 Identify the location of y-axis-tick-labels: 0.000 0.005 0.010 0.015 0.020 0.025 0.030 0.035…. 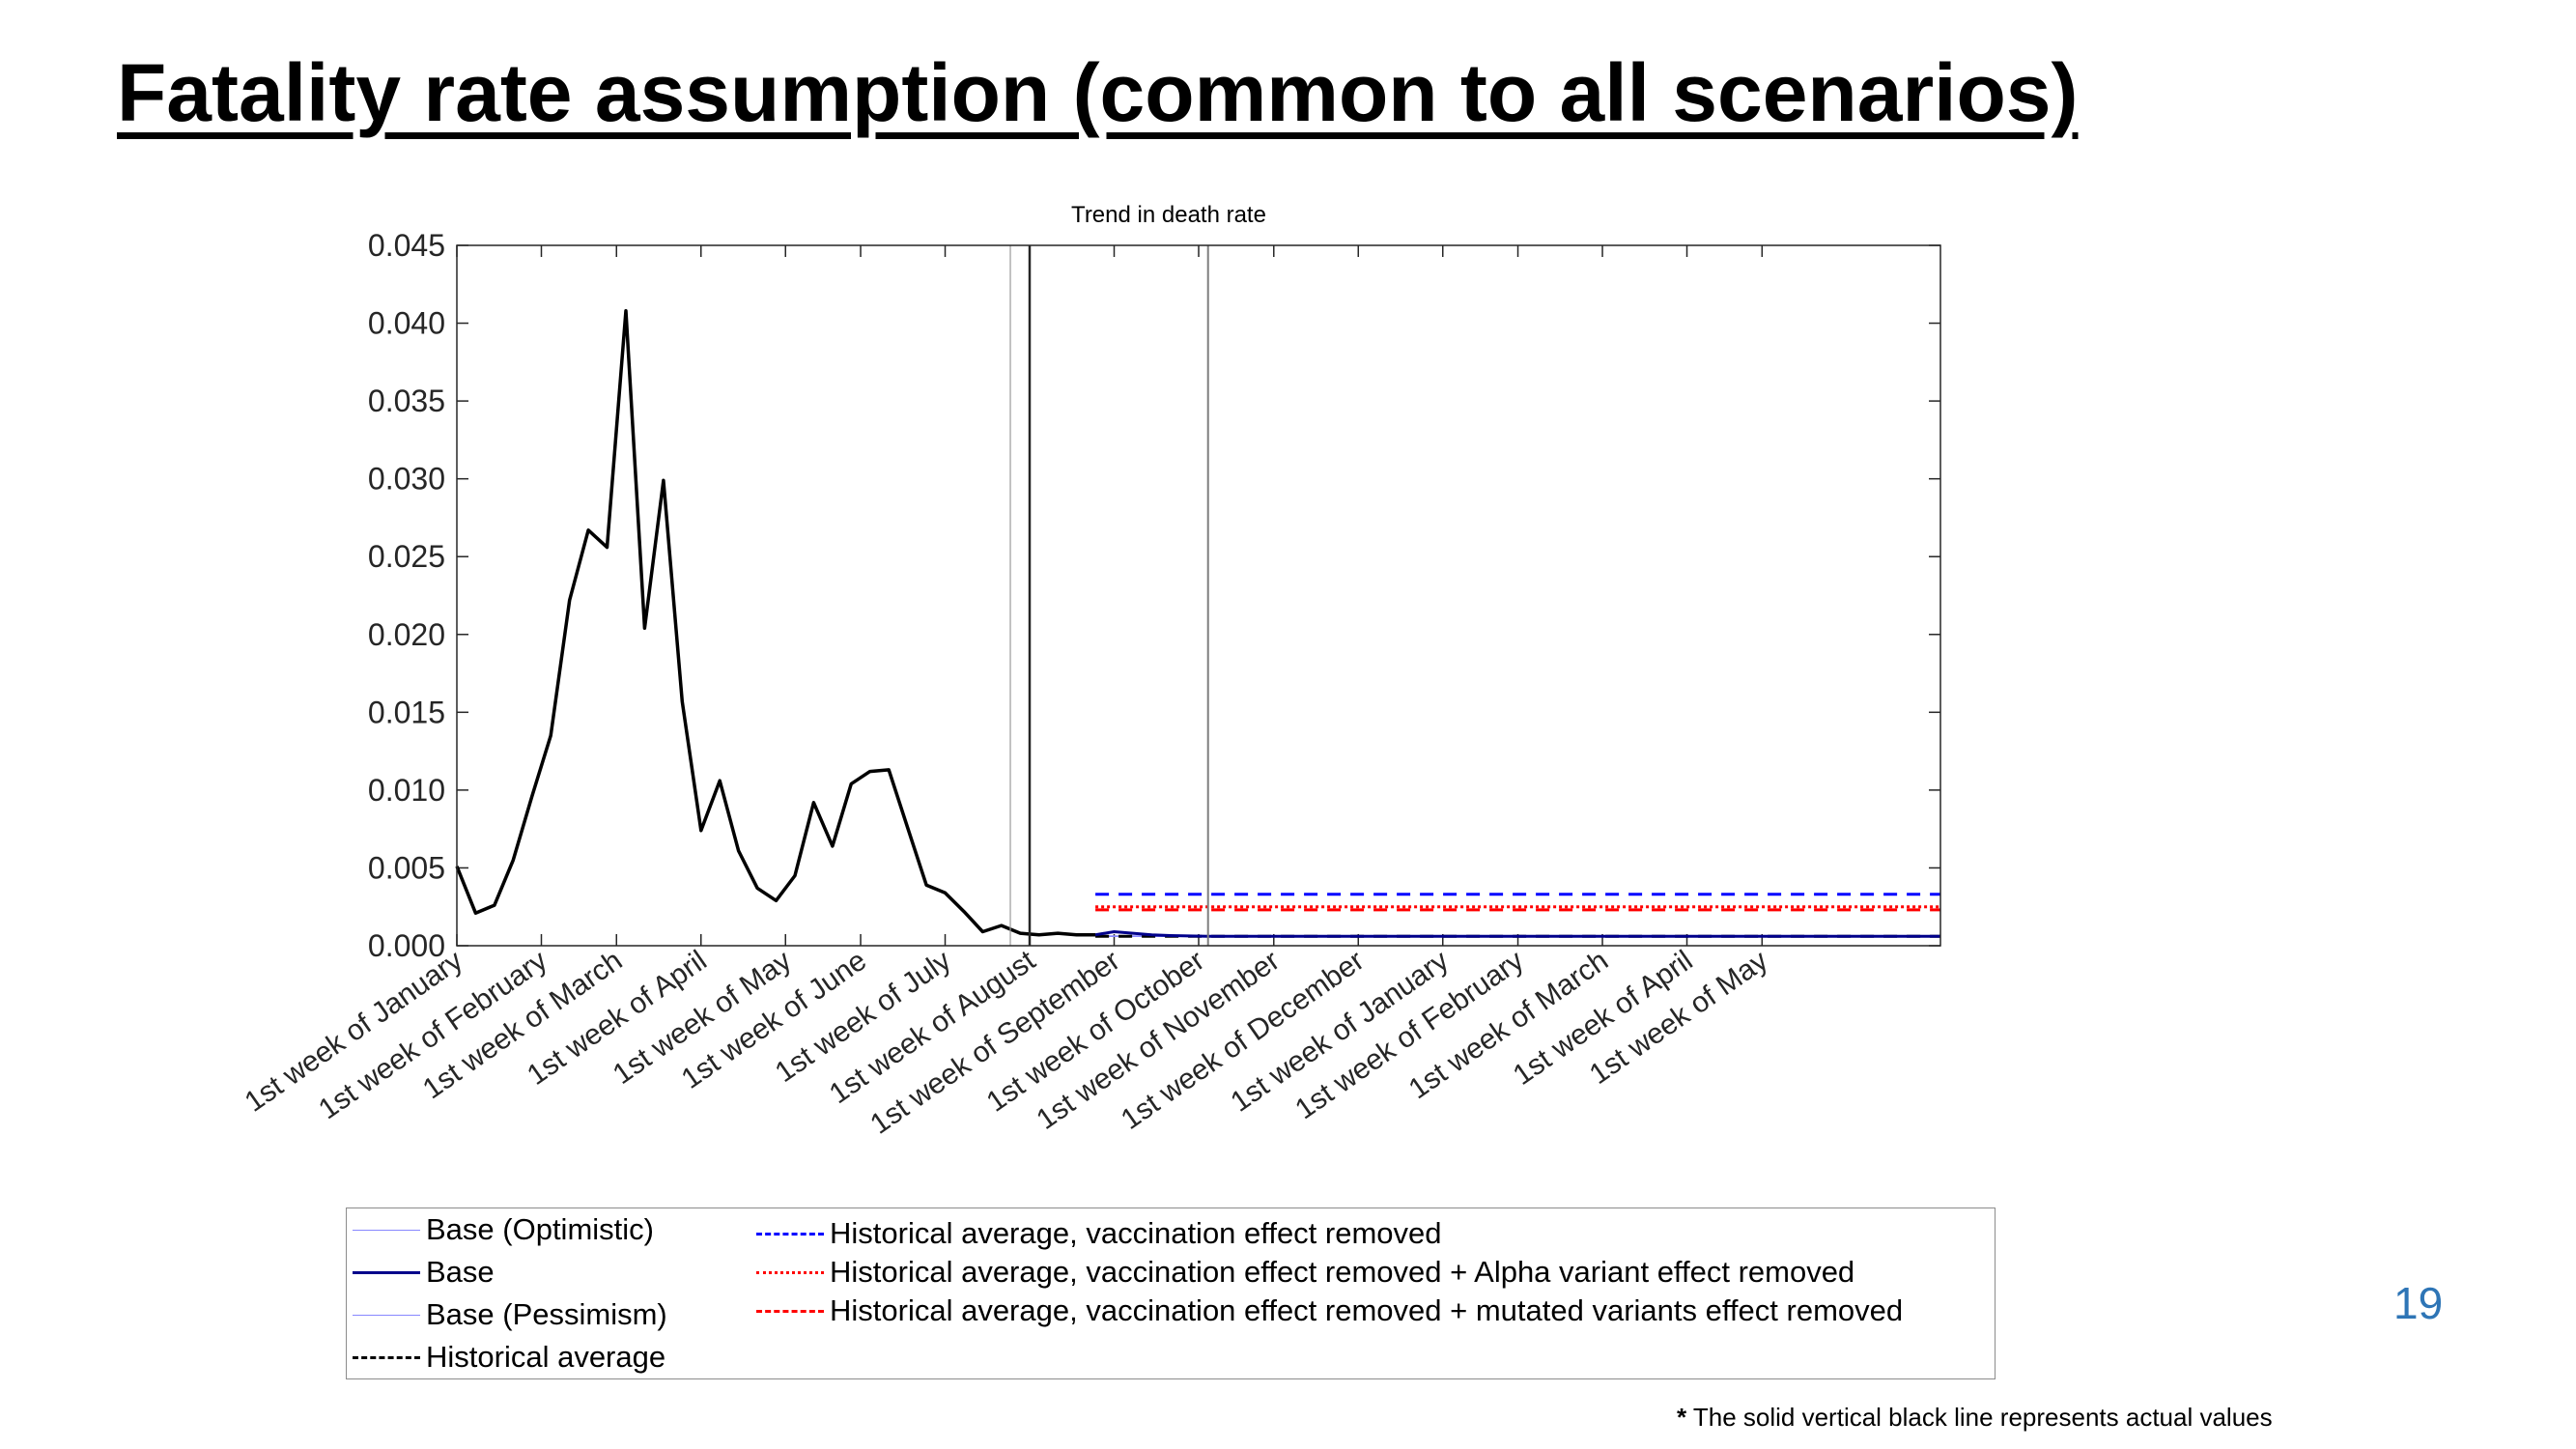
(406, 595).